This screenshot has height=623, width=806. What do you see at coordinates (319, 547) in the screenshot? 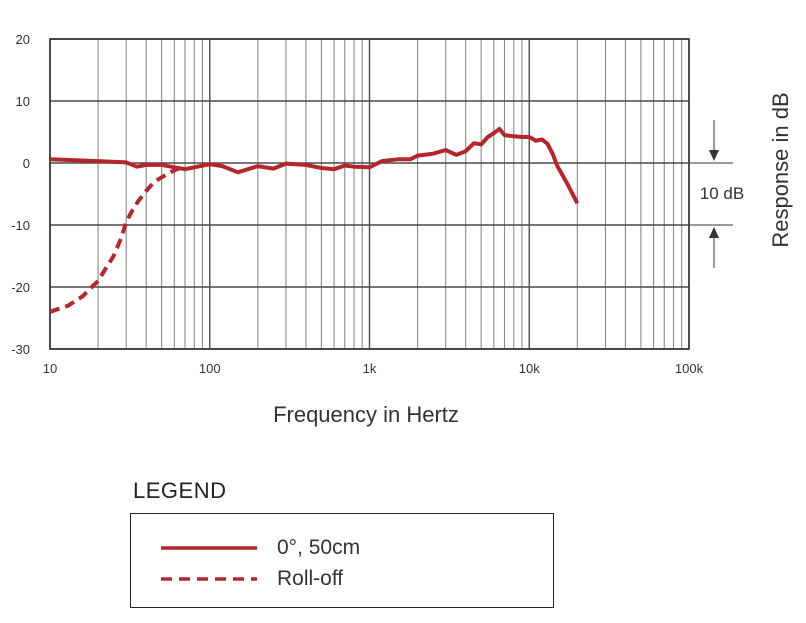
I see `legend-label-solid: 0°, 50cm` at bounding box center [319, 547].